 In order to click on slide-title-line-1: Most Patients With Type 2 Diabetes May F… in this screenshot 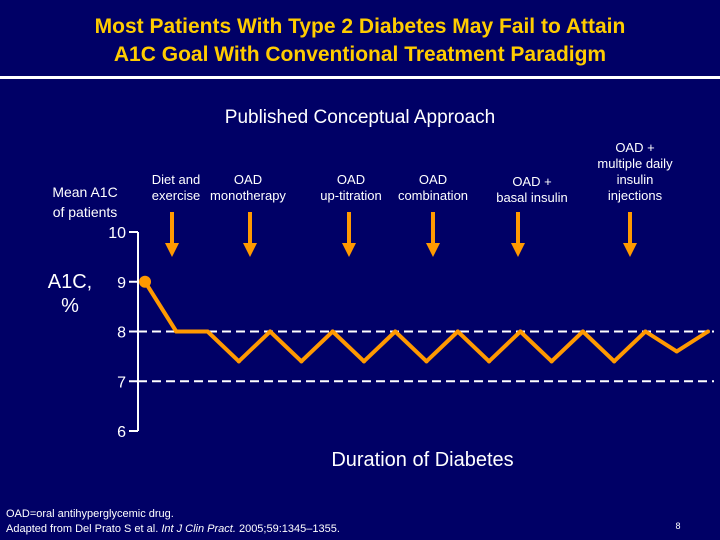, I will do `click(360, 26)`.